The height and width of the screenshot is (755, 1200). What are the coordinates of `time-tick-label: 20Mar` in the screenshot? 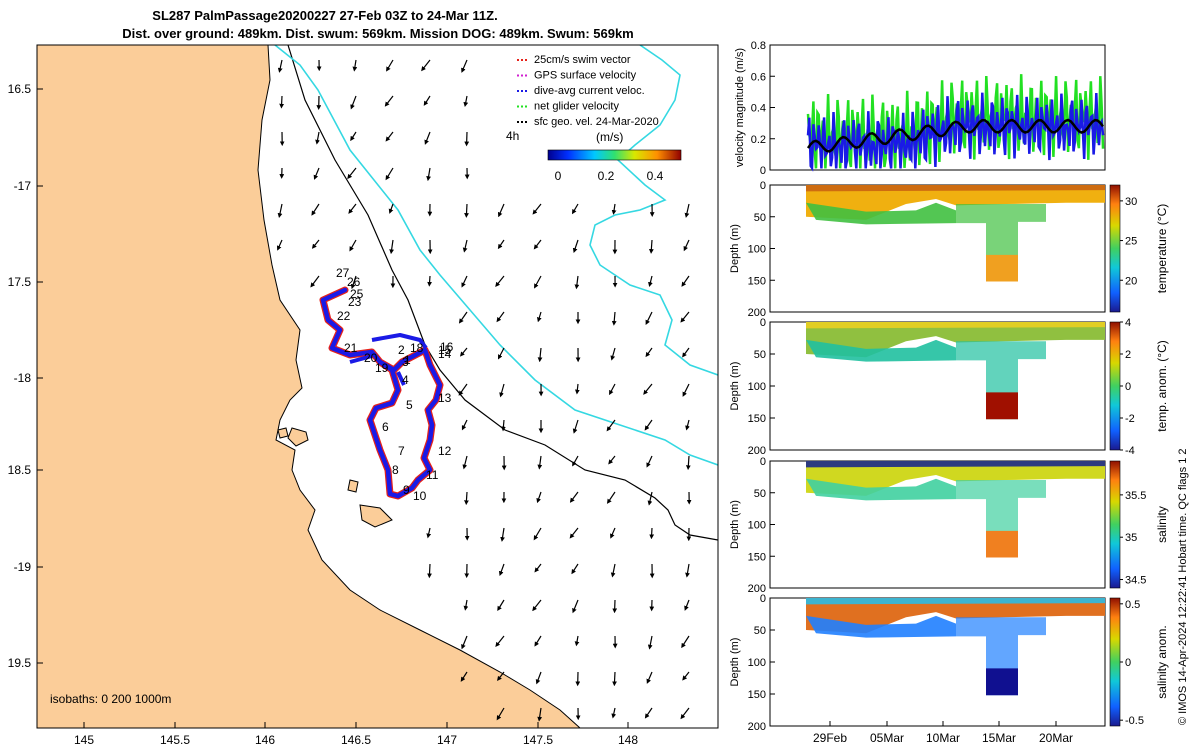 It's located at (1056, 738).